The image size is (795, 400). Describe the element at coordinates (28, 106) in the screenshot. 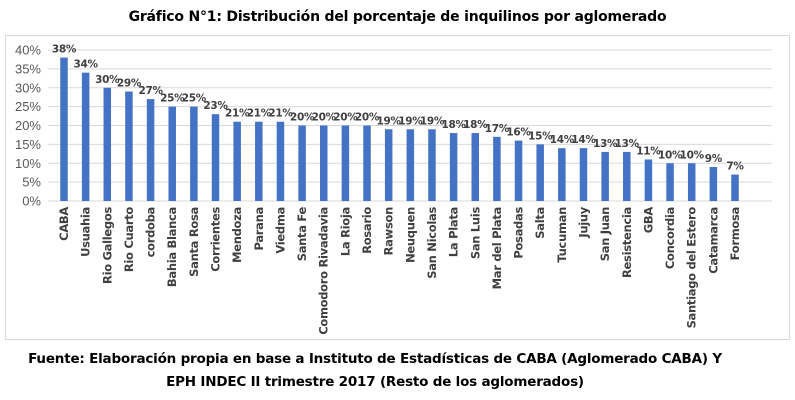

I see `y-tick-label: 25%` at that location.